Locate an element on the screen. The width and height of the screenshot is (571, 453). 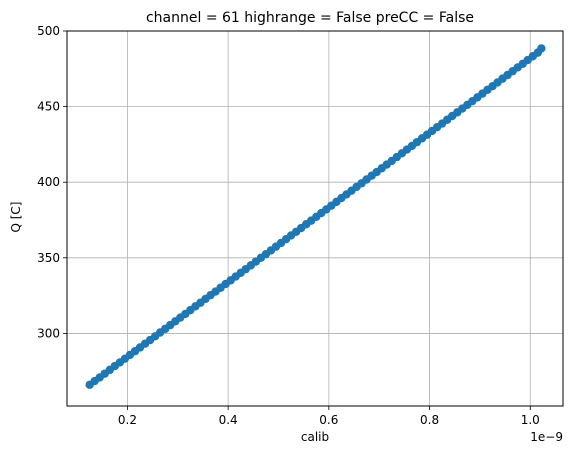
y-tick-label: 400 is located at coordinates (48, 182).